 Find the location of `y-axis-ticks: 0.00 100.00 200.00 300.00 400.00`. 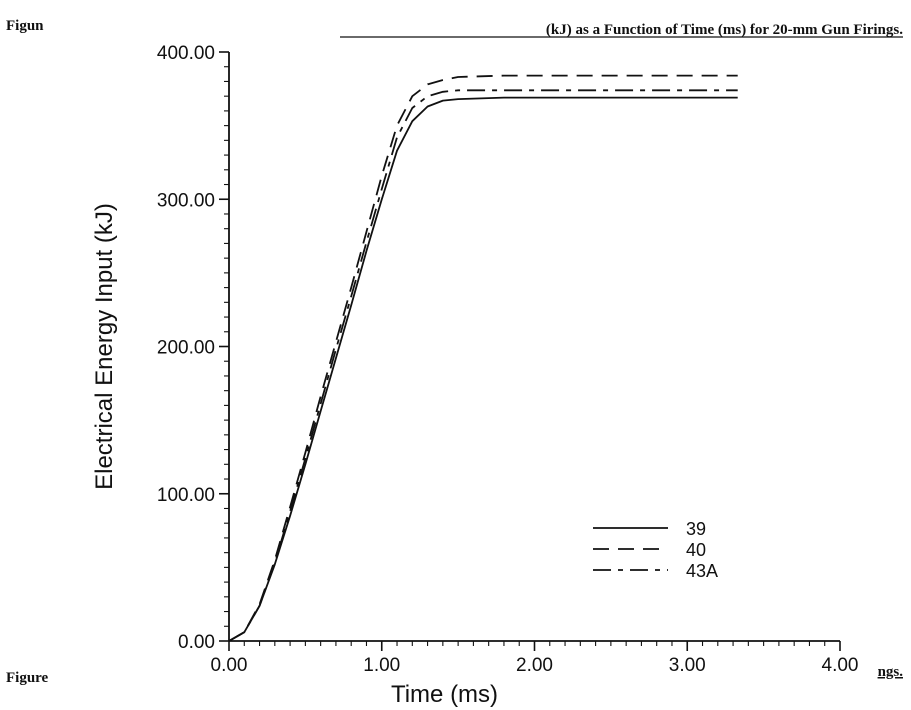

y-axis-ticks: 0.00 100.00 200.00 300.00 400.00 is located at coordinates (193, 348).